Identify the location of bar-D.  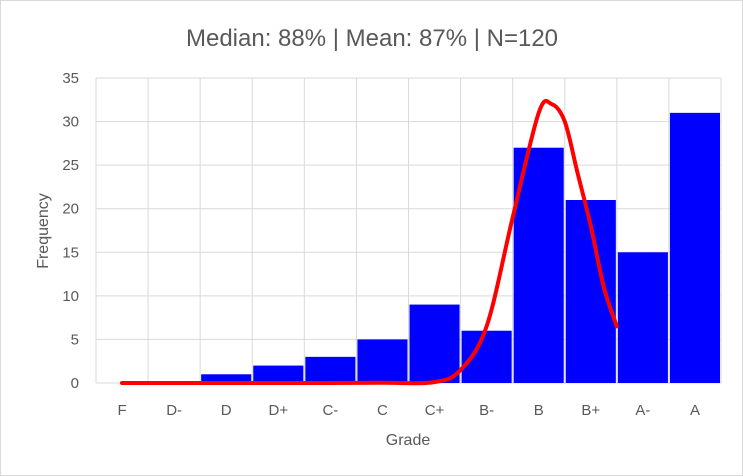
(226, 378).